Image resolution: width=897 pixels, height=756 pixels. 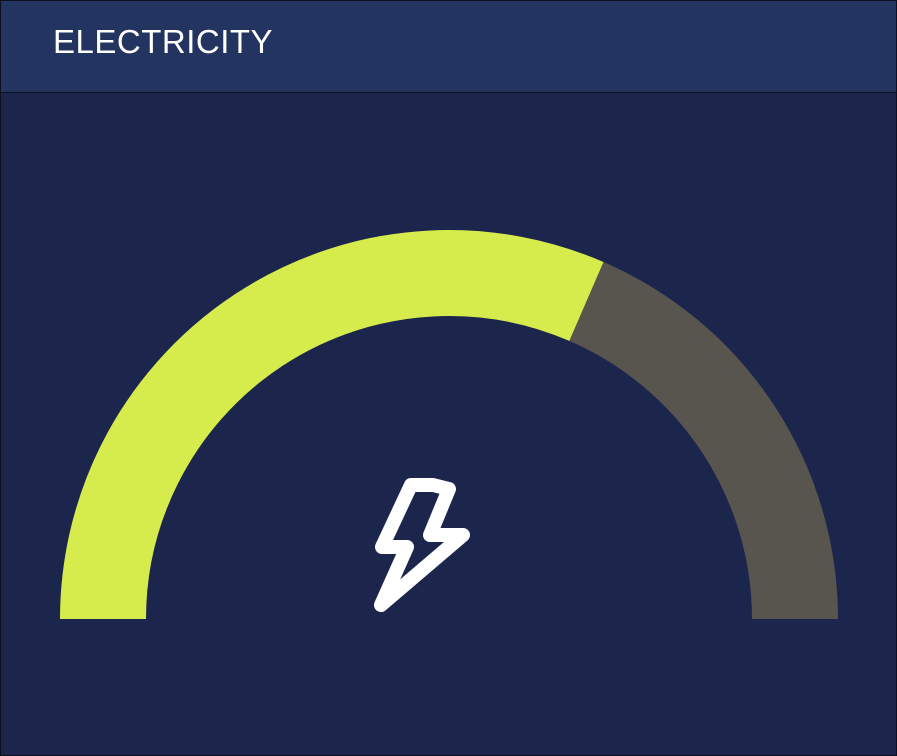 What do you see at coordinates (448, 47) in the screenshot?
I see `panel-header: ELECTRICITY` at bounding box center [448, 47].